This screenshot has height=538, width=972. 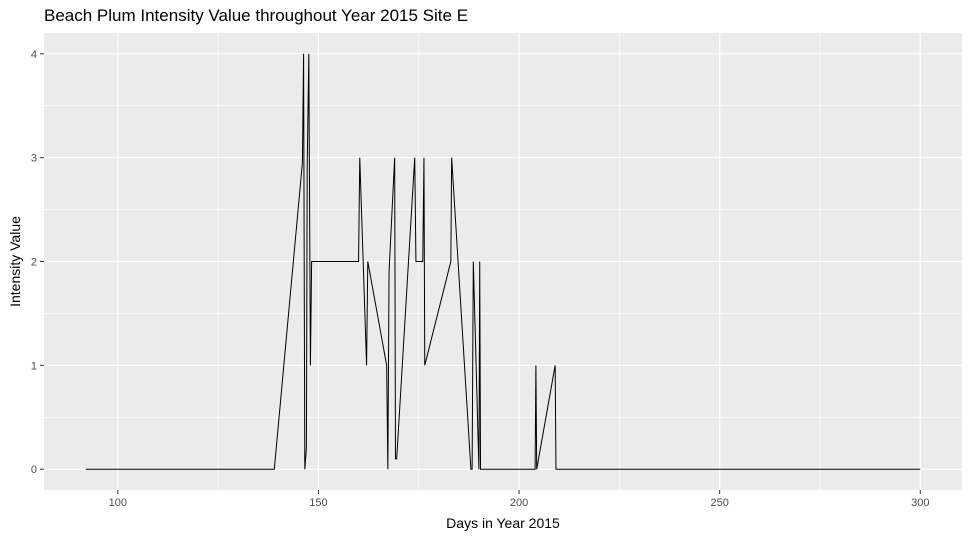 What do you see at coordinates (118, 503) in the screenshot?
I see `x-tick-label: 100` at bounding box center [118, 503].